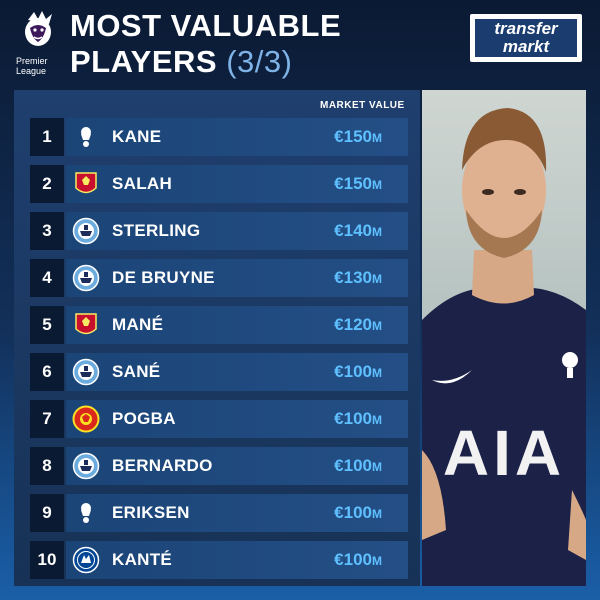 The height and width of the screenshot is (600, 600). What do you see at coordinates (362, 105) in the screenshot?
I see `market-value-header: MARKET VALUE` at bounding box center [362, 105].